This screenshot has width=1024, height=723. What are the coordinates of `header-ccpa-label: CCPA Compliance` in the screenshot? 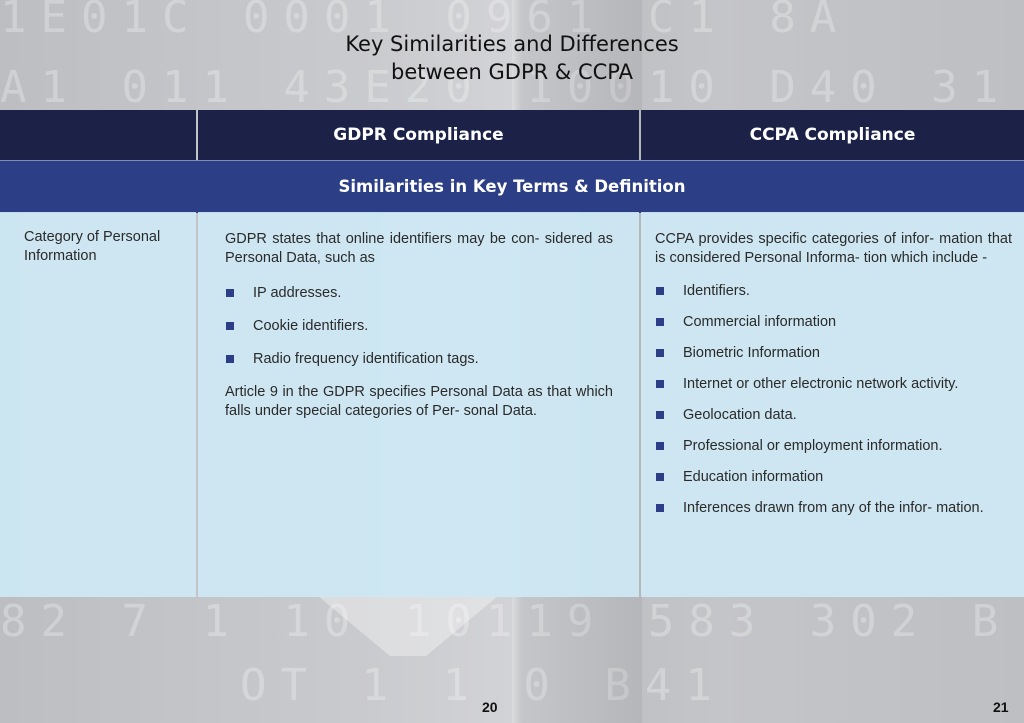 It's located at (832, 135).